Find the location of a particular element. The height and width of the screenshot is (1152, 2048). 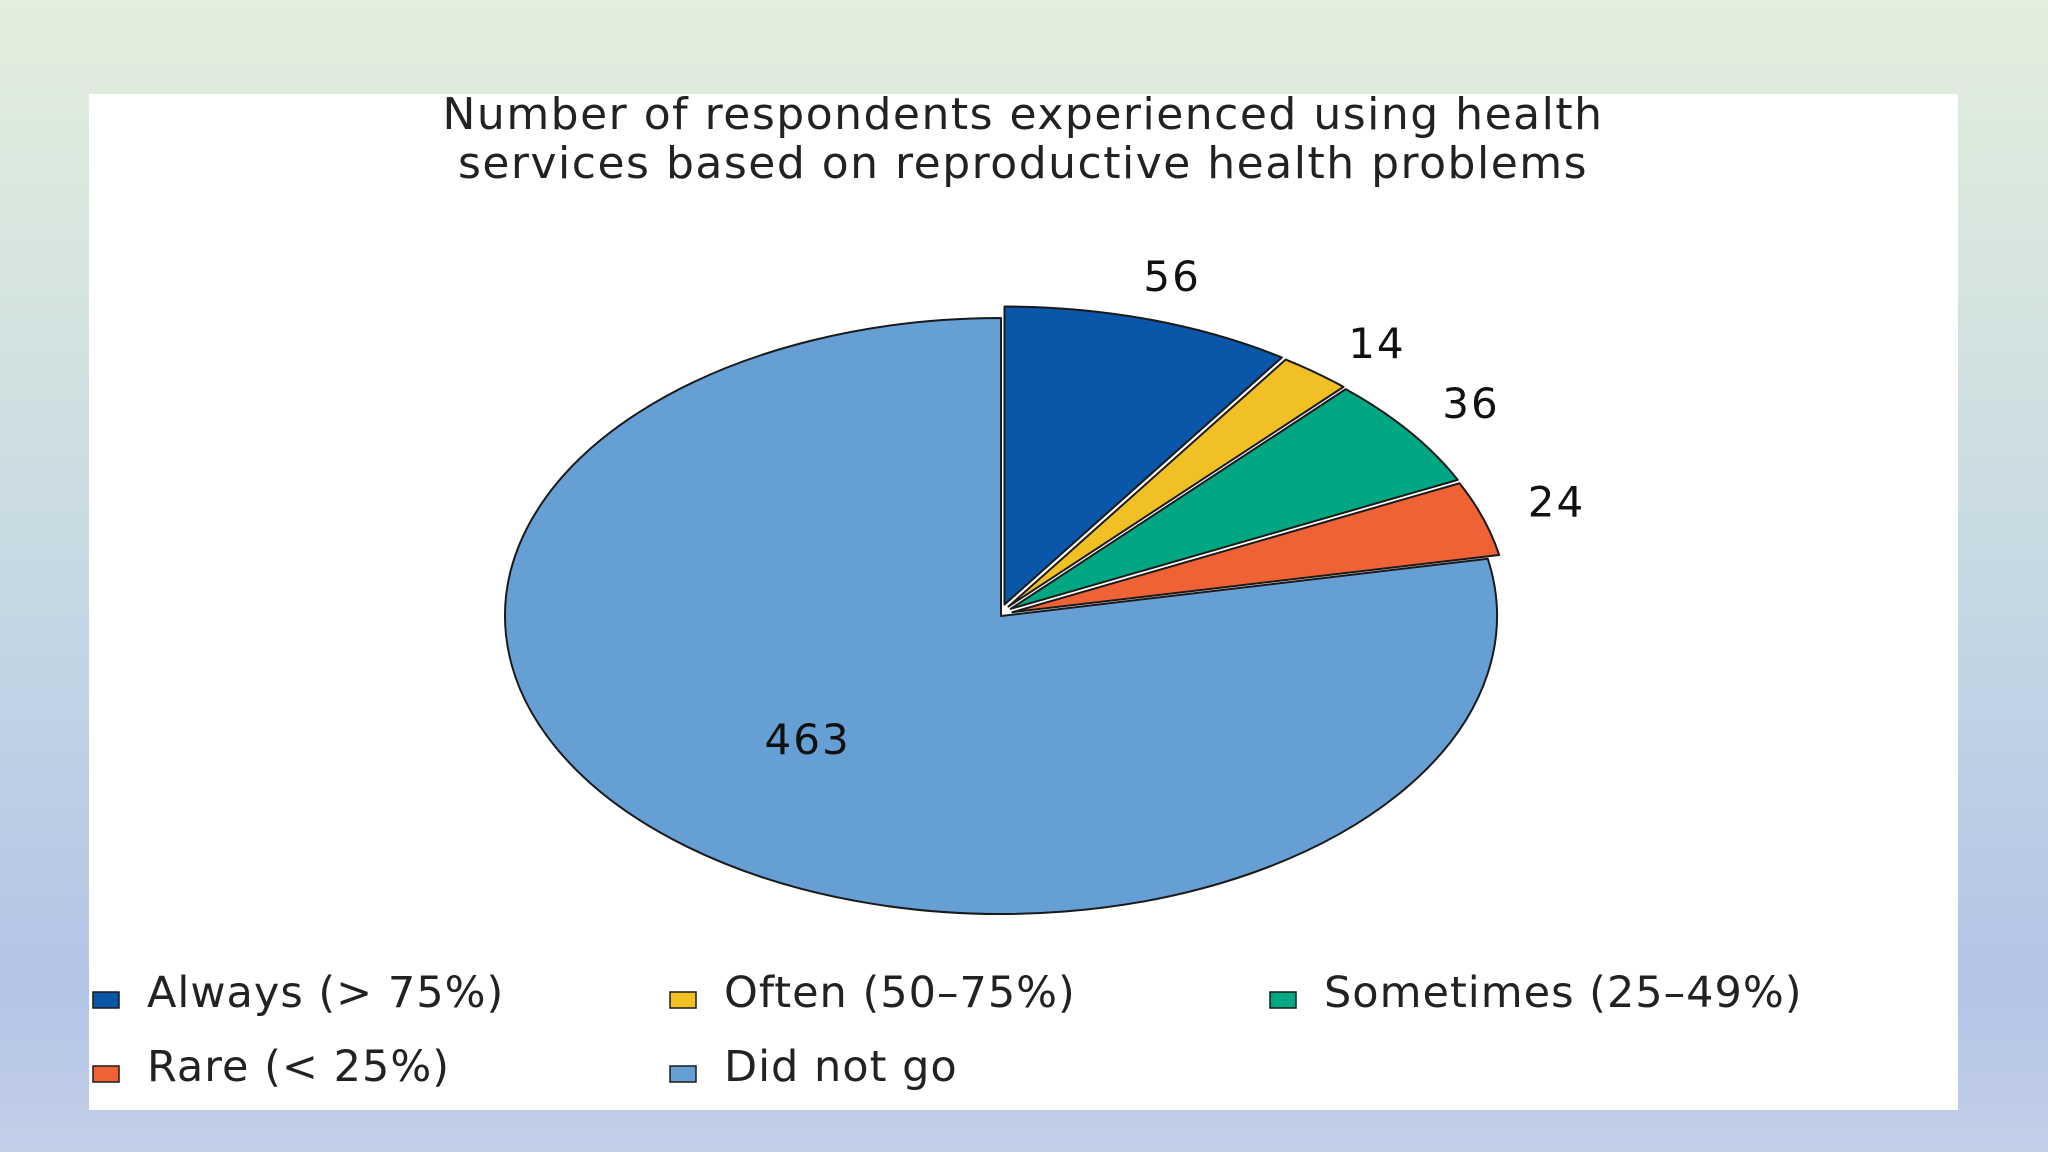

legend-item-often: Often (50–75%) is located at coordinates (872, 993).